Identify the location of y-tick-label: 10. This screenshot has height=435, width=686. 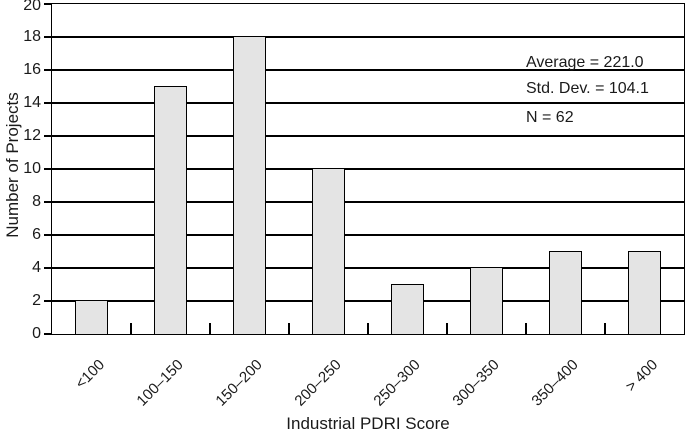
(32, 168).